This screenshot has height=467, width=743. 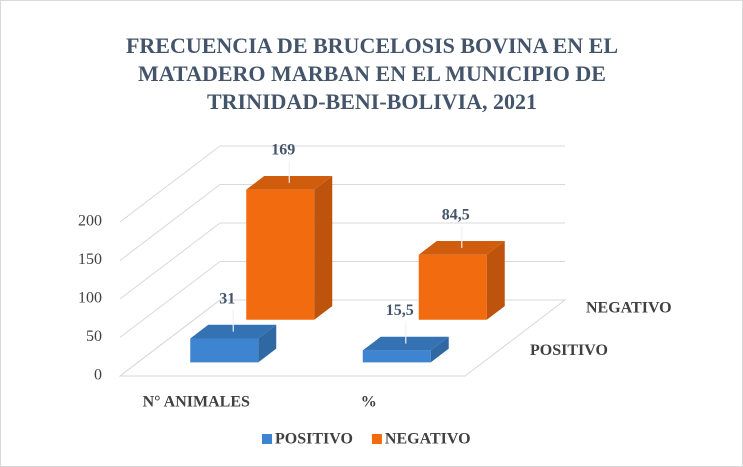 What do you see at coordinates (372, 45) in the screenshot?
I see `chart-title: FRECUENCIA DE BRUCELOSIS BOVINA EN EL` at bounding box center [372, 45].